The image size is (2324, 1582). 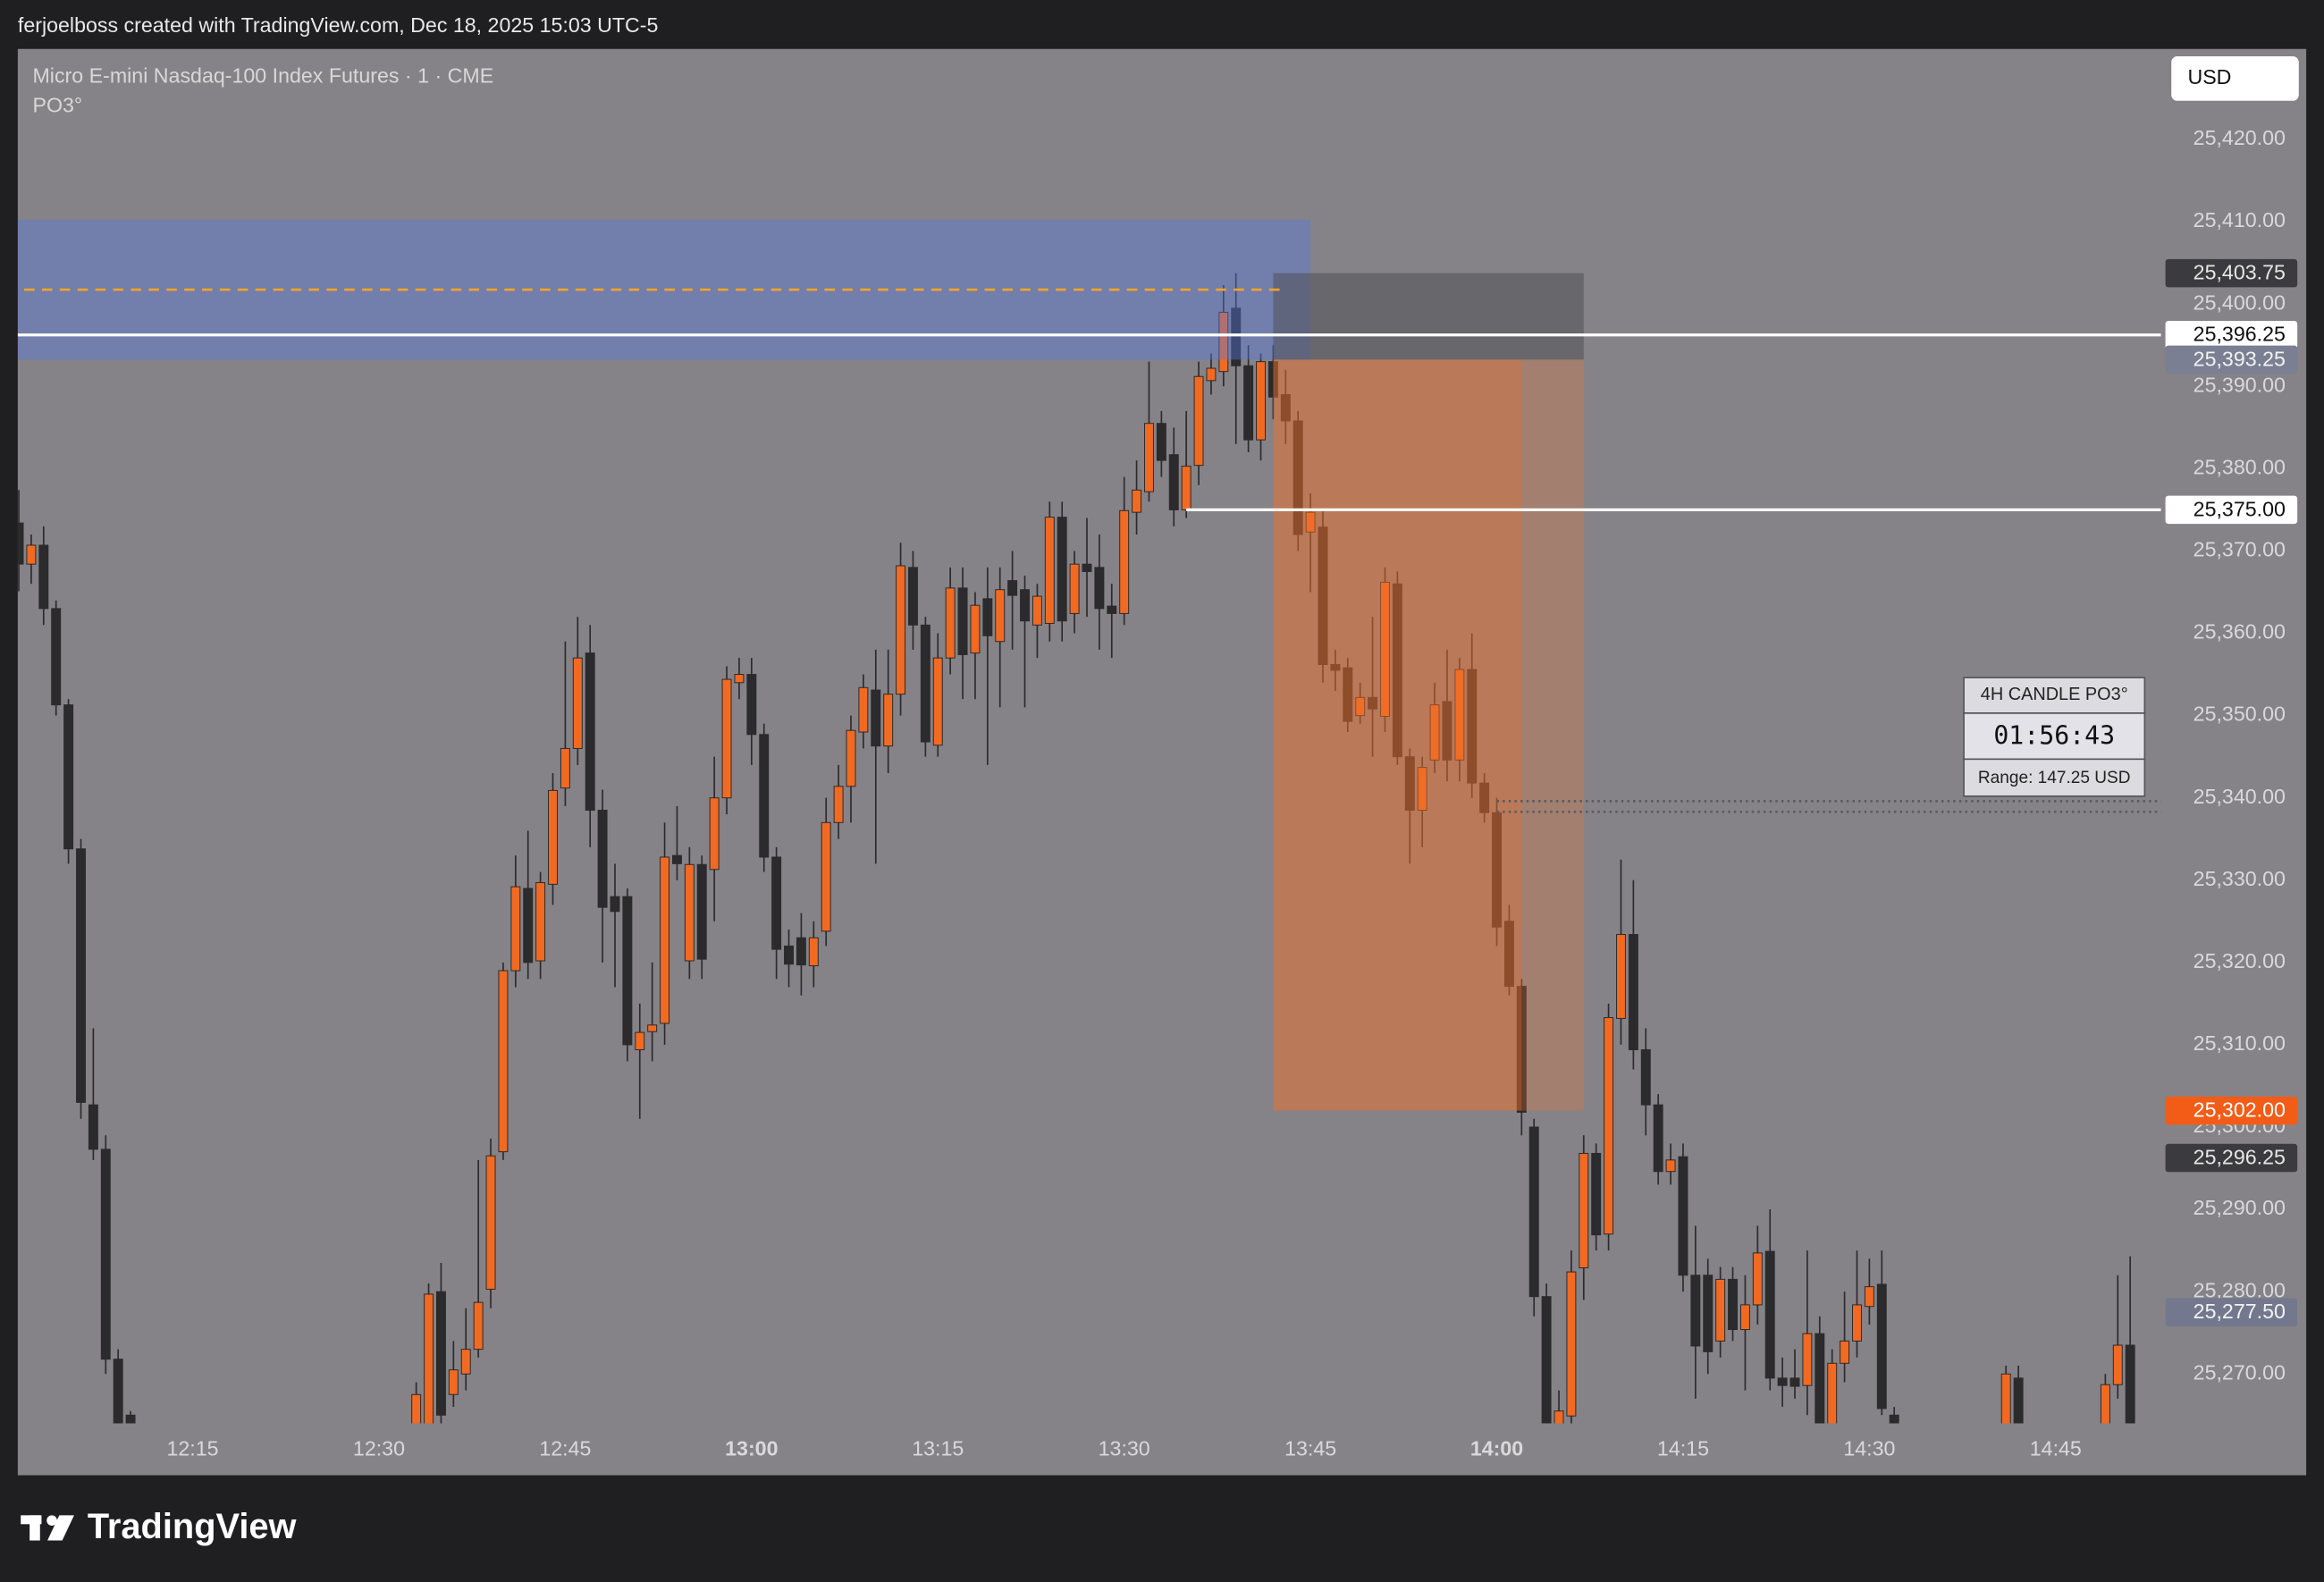 What do you see at coordinates (193, 1526) in the screenshot?
I see `footer-brand: TradingView` at bounding box center [193, 1526].